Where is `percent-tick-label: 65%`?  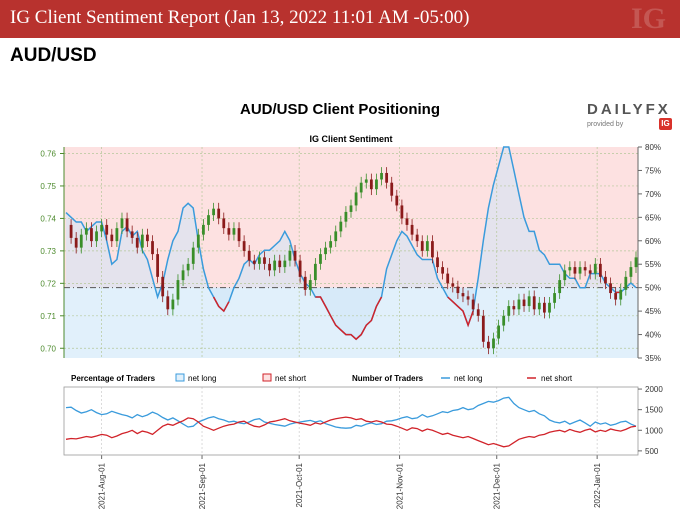
percent-tick-label: 65% is located at coordinates (653, 217).